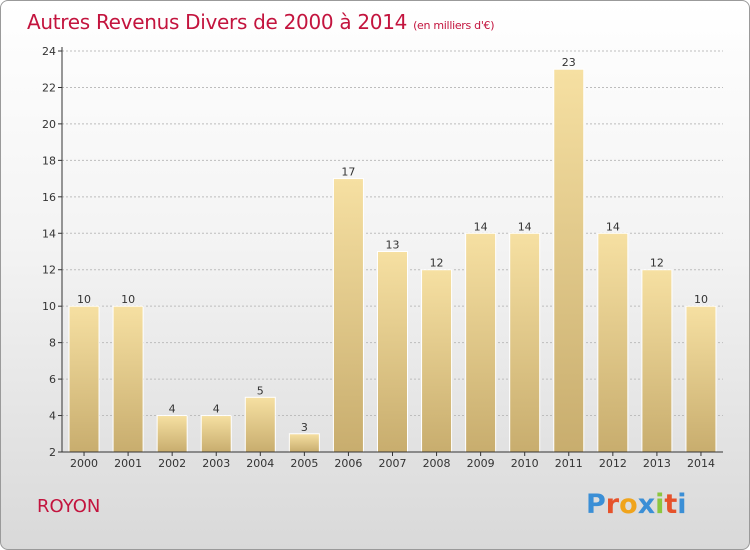  Describe the element at coordinates (304, 427) in the screenshot. I see `bar-value-label: 3` at that location.